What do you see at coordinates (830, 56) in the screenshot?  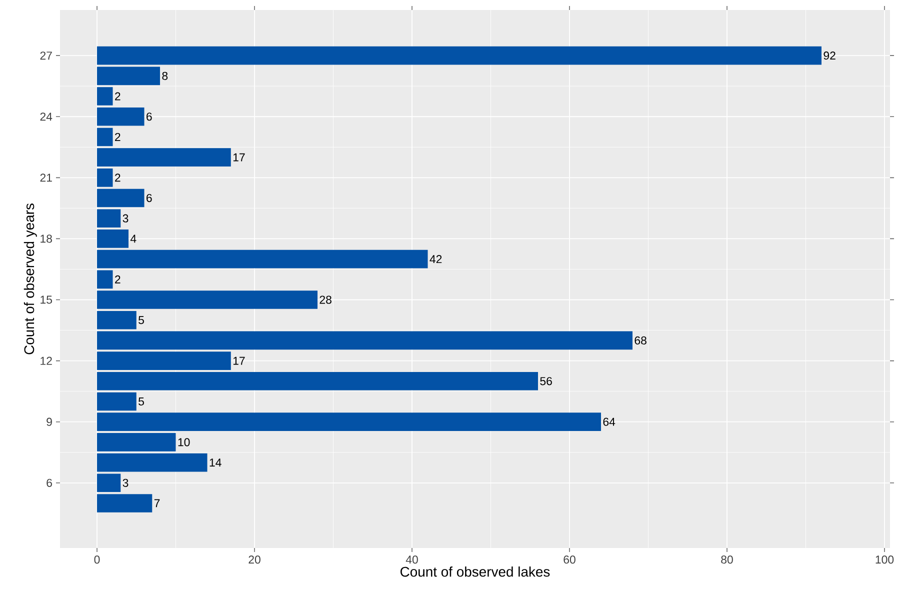 I see `data-label: 92` at bounding box center [830, 56].